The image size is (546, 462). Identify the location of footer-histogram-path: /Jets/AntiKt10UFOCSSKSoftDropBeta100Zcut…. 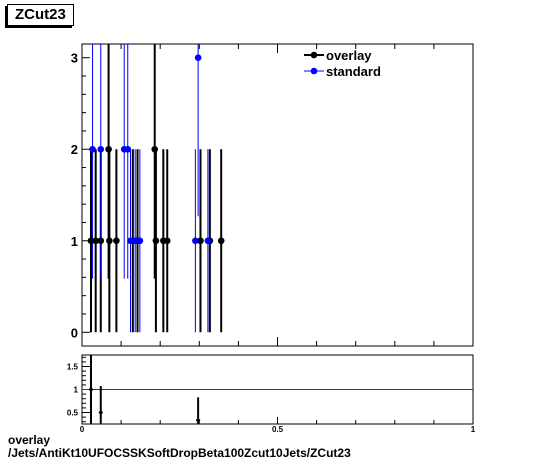
(179, 453).